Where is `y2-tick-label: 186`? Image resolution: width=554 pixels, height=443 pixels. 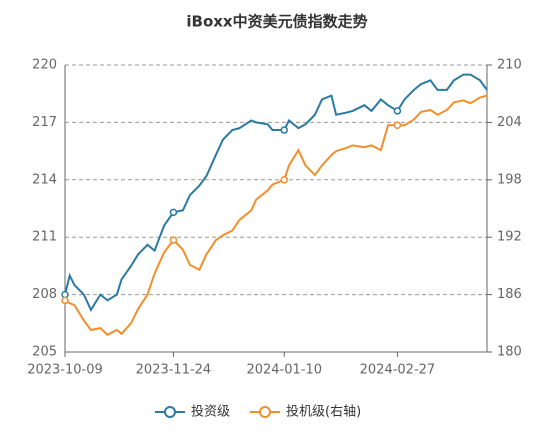
y2-tick-label: 186 is located at coordinates (509, 294).